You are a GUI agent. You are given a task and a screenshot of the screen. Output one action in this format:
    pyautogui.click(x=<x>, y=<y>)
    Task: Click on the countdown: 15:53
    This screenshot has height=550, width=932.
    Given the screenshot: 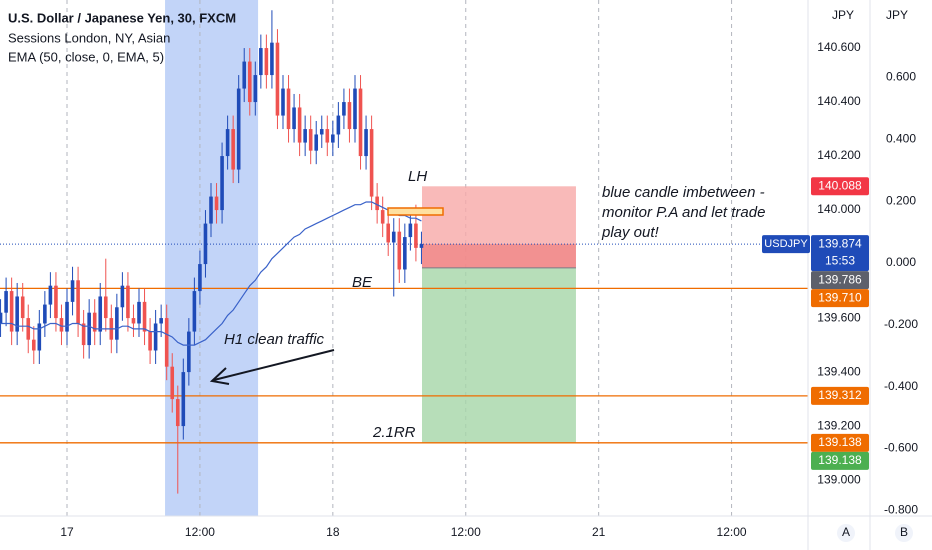 What is the action you would take?
    pyautogui.click(x=840, y=260)
    